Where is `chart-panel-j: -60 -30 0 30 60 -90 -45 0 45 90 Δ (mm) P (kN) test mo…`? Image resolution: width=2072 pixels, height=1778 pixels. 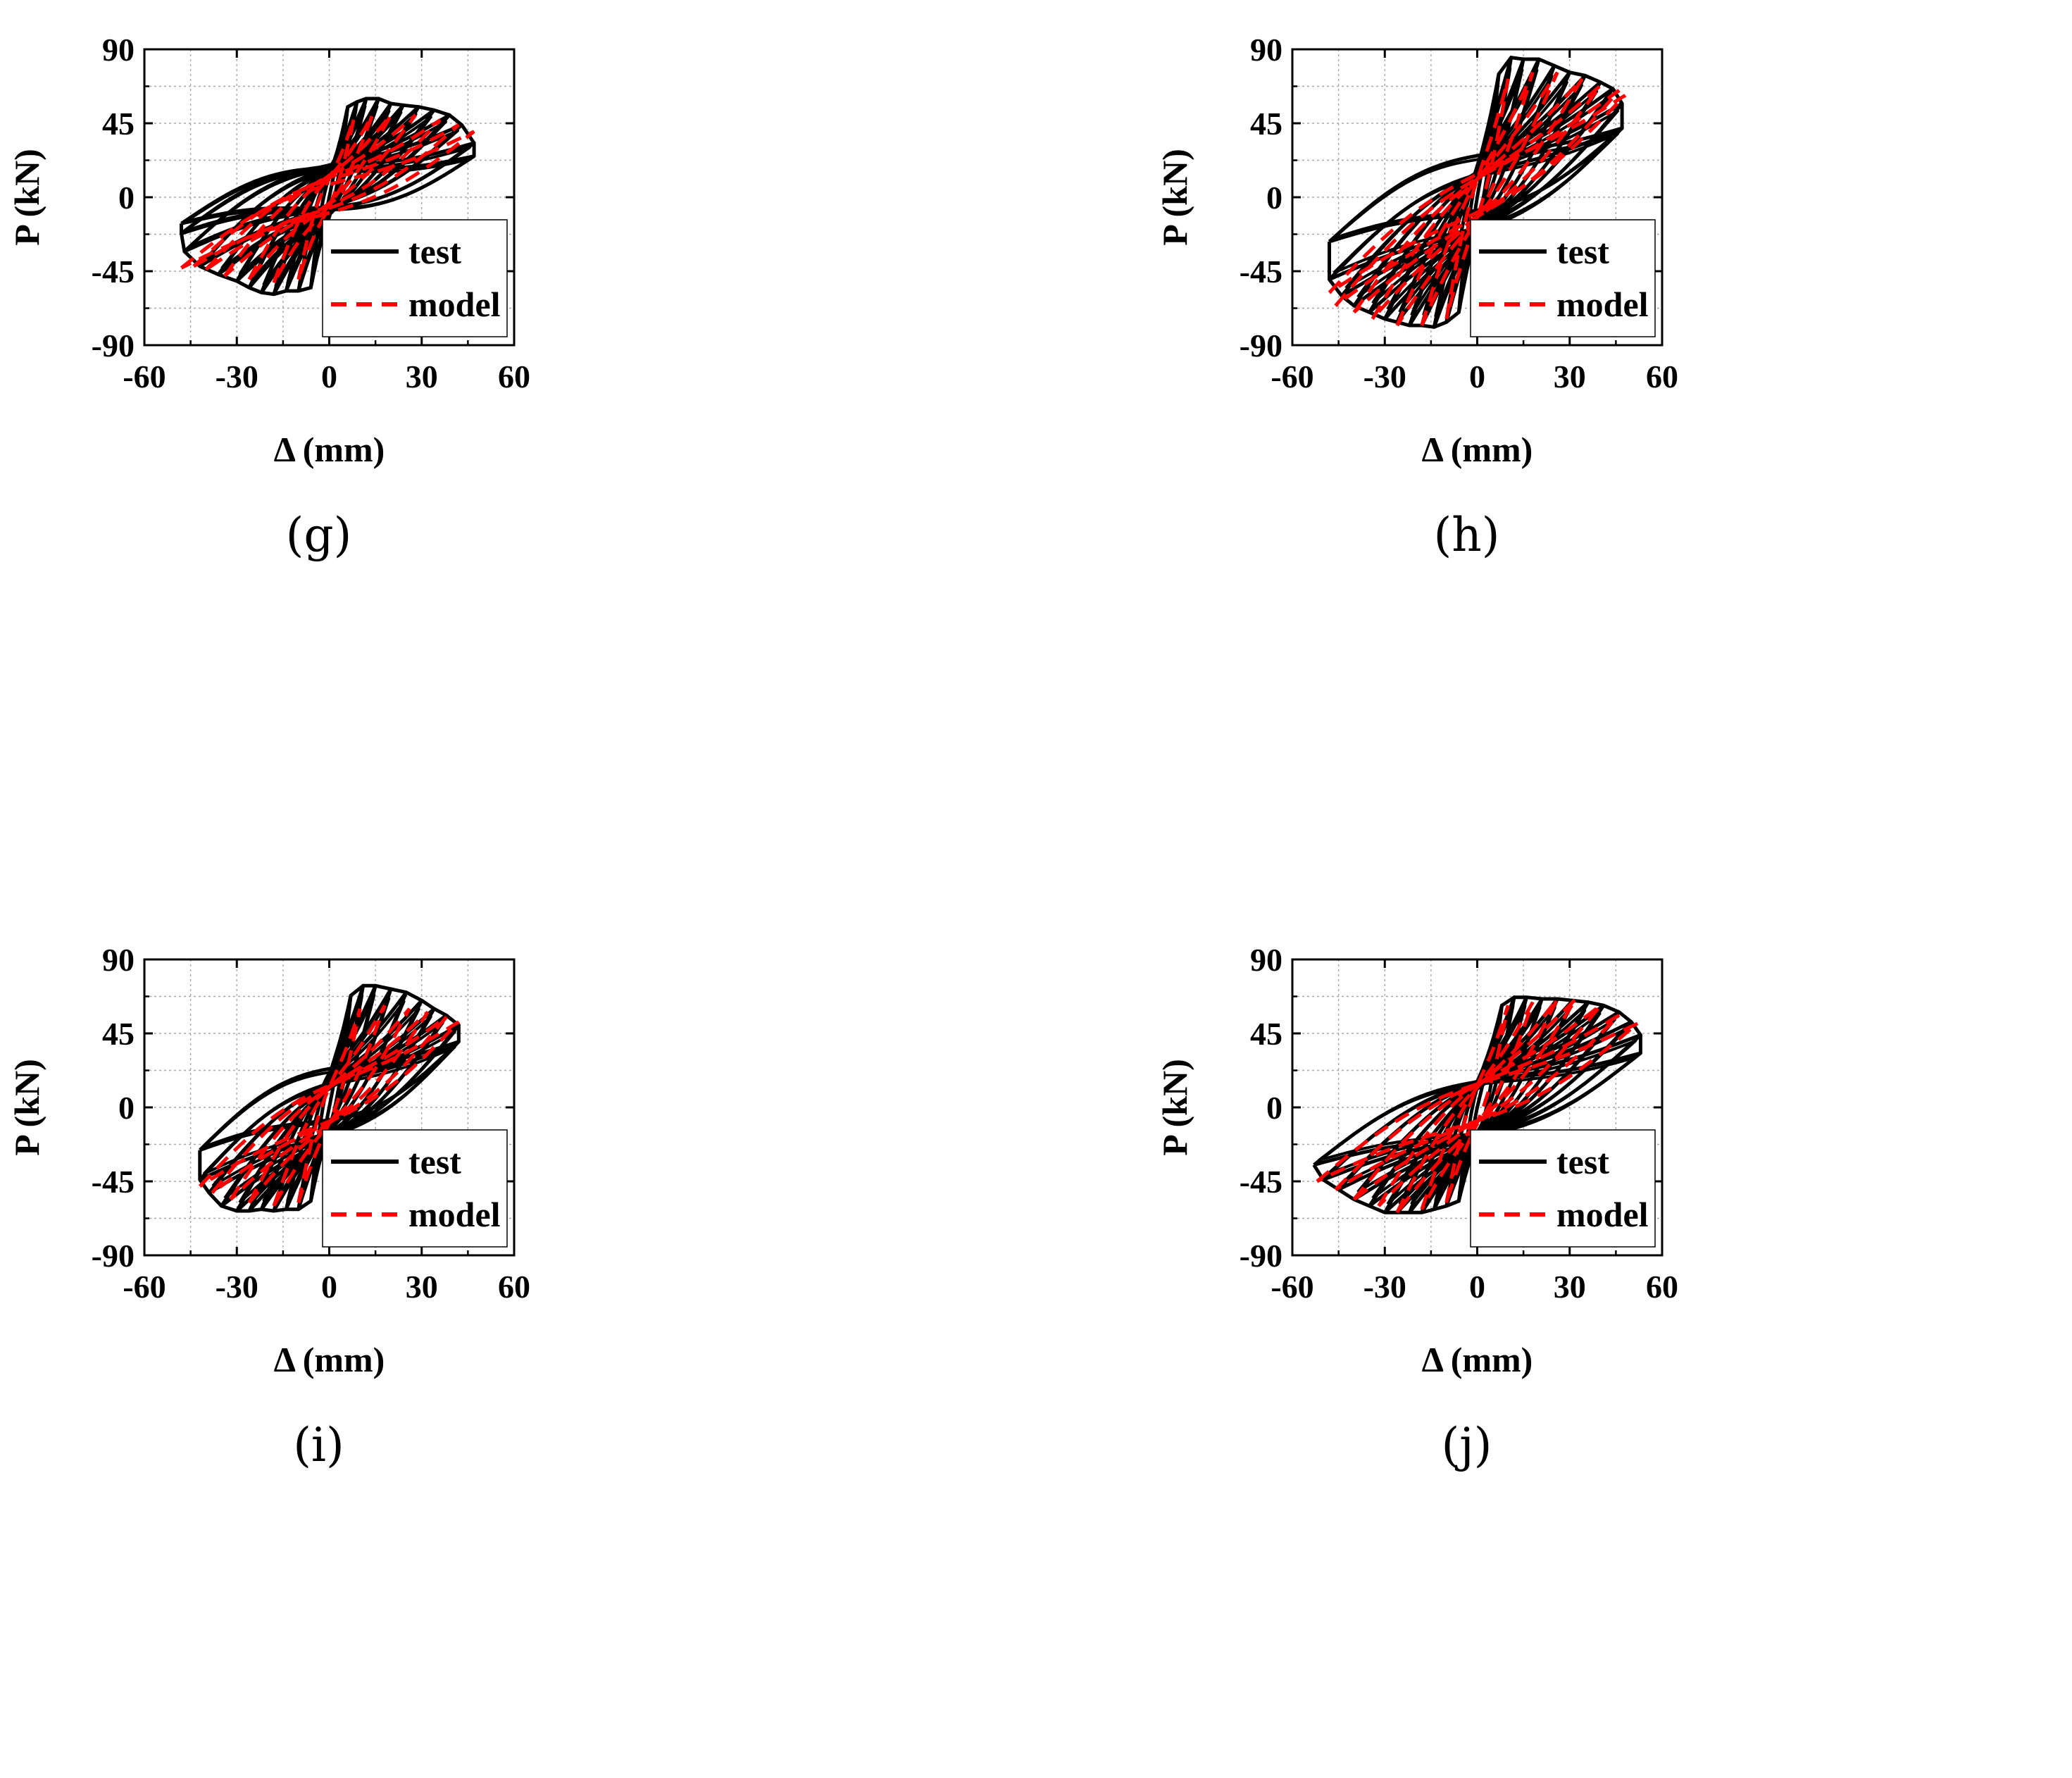
chart-panel-j: -60 -30 0 30 60 -90 -45 0 45 90 Δ (mm) P (kN) test mo… is located at coordinates (1416, 1207).